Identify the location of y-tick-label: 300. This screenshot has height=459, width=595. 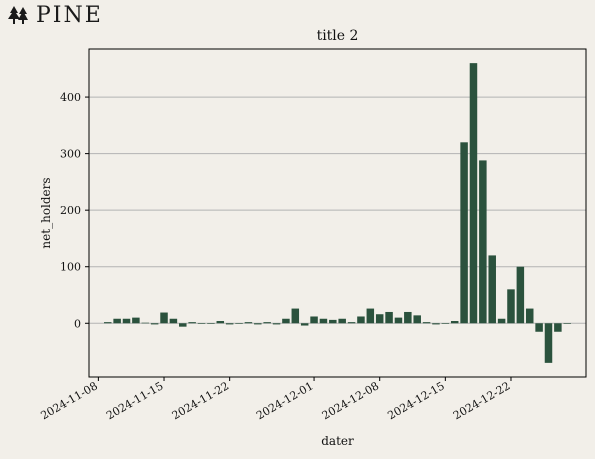
(70, 154).